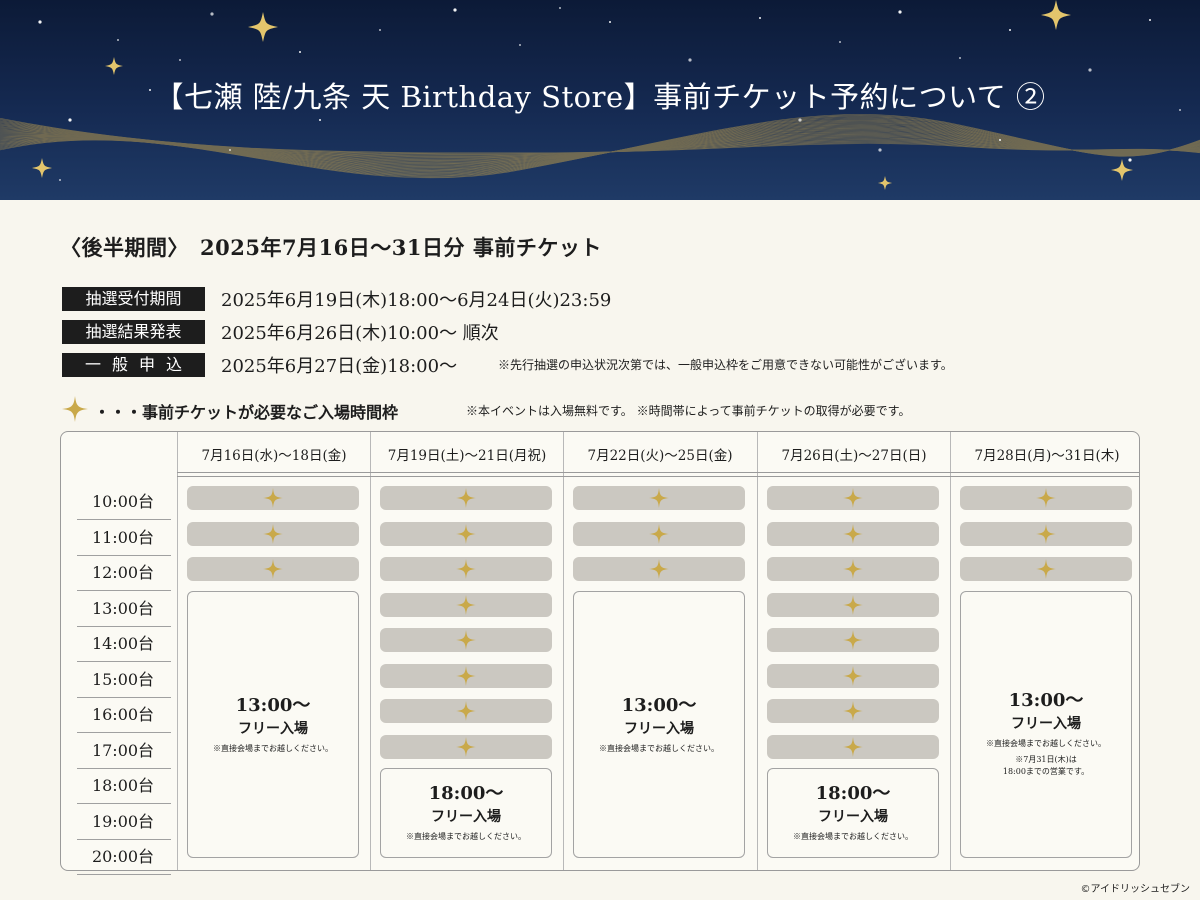 This screenshot has height=900, width=1200. I want to click on ticket-slots-note: ※本イベントは入場無料です。 ※時間帯によって事前チケットの取得が必要です。, so click(688, 411).